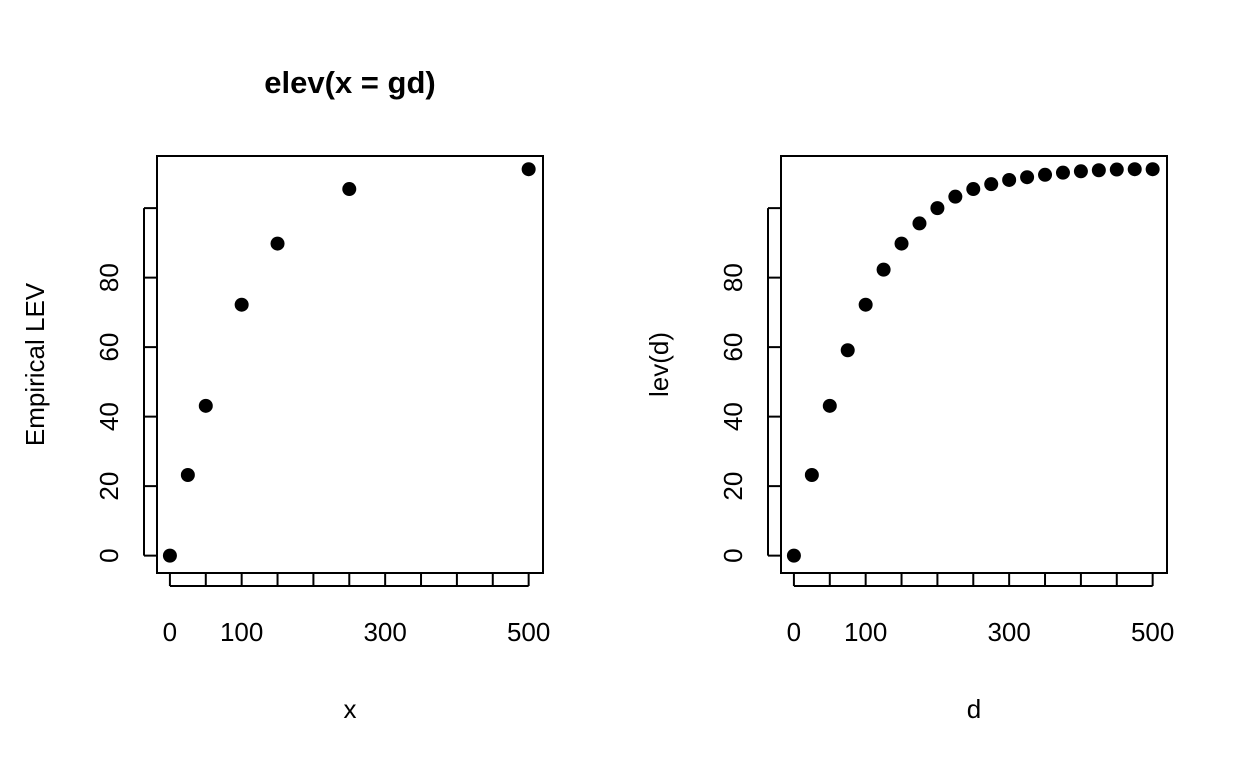  Describe the element at coordinates (35, 364) in the screenshot. I see `y-axis-label: Empirical LEV` at that location.